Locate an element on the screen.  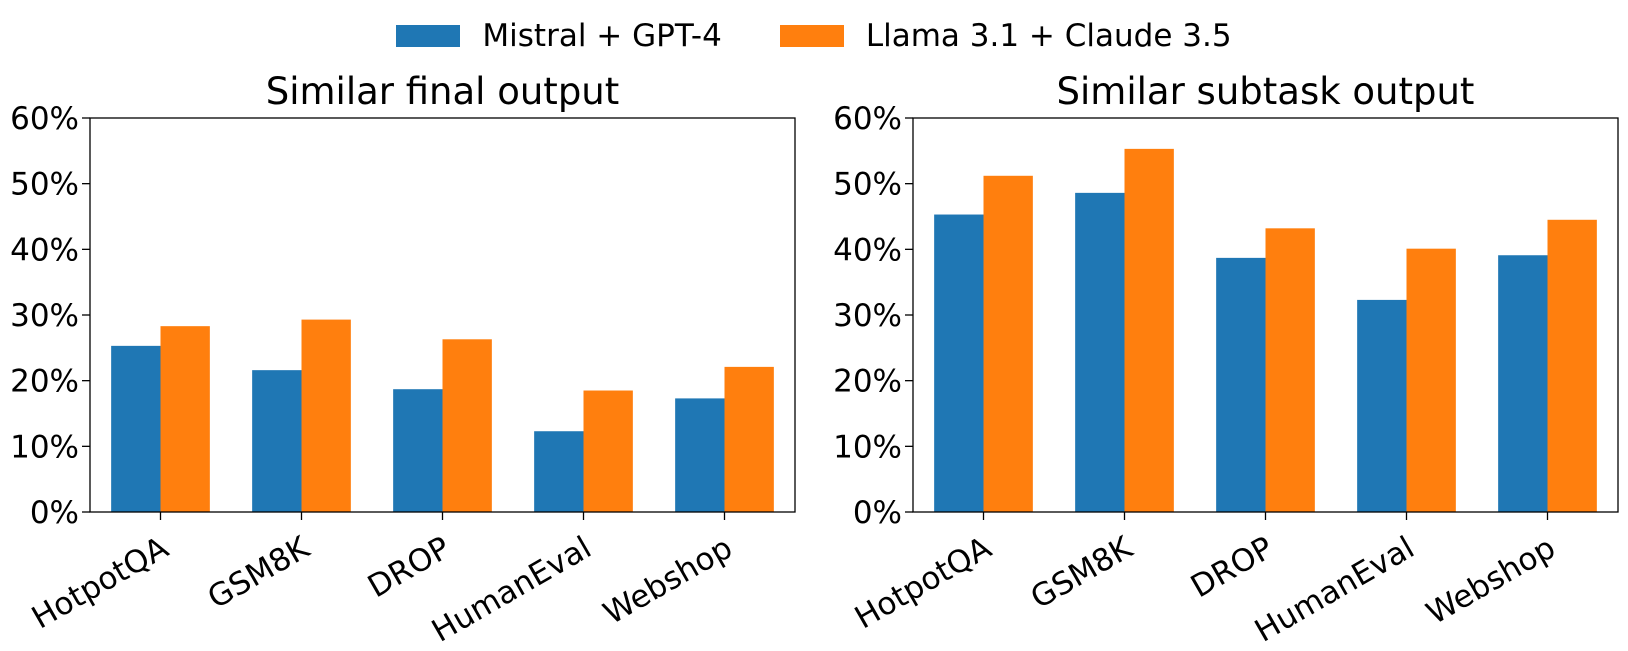
legend-swatch-orange is located at coordinates (811, 36).